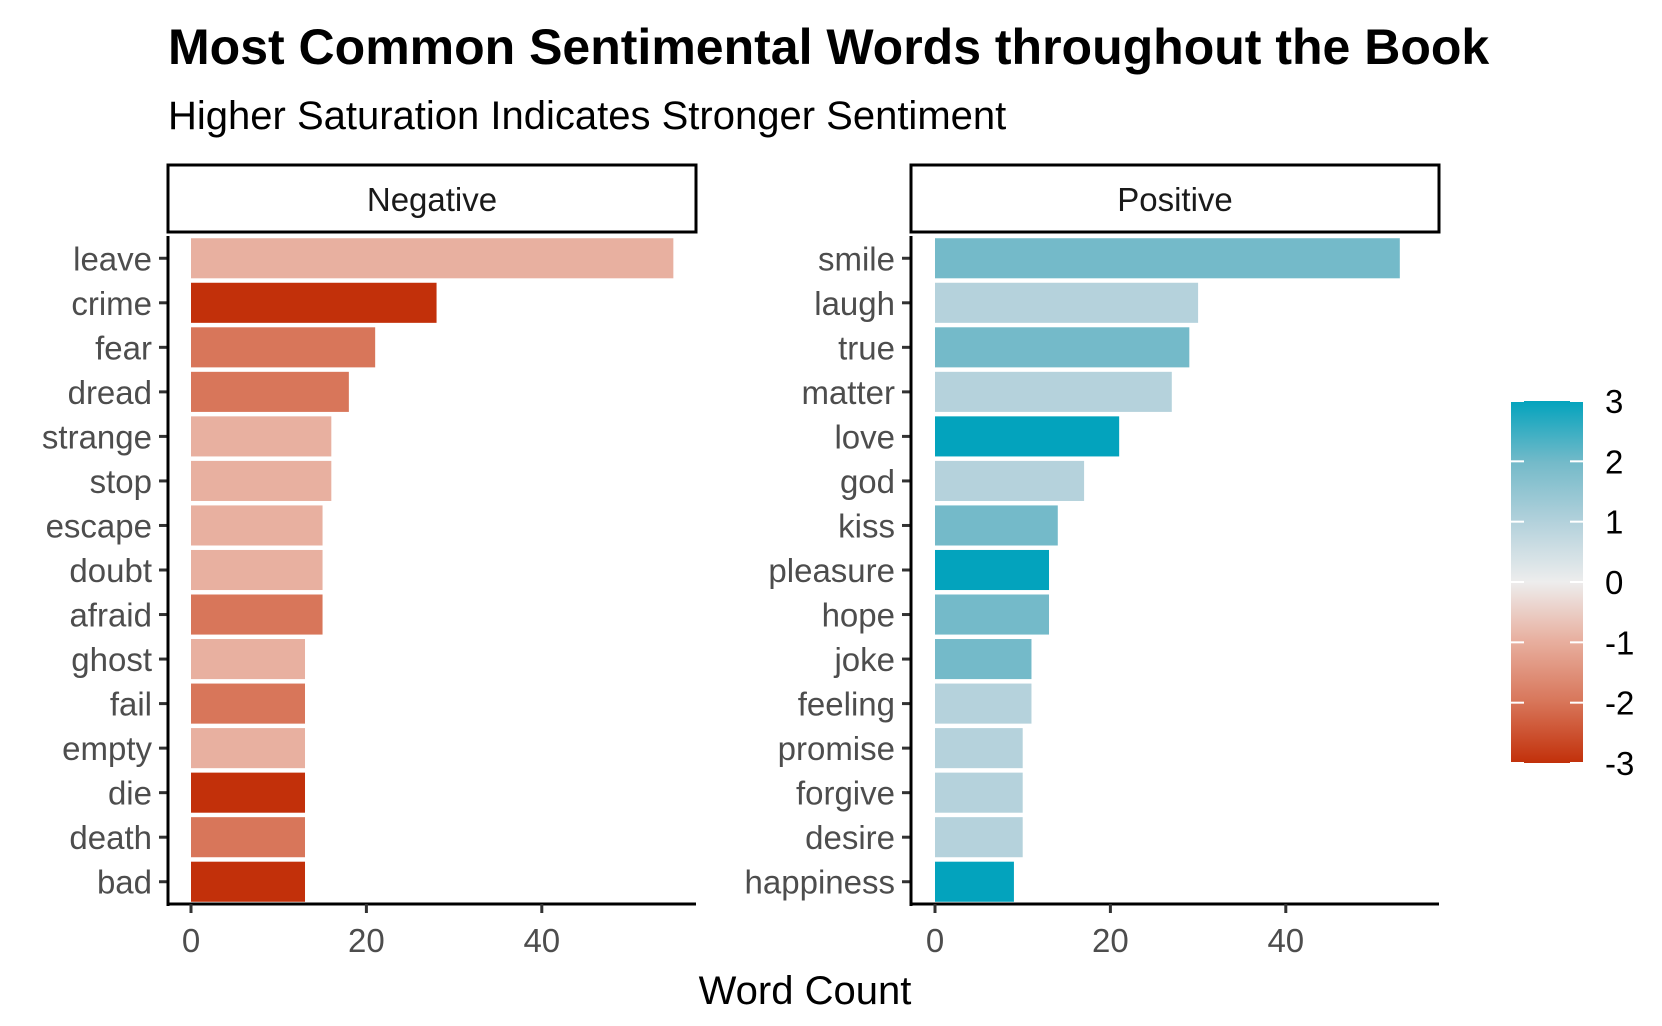 This screenshot has width=1662, height=1026. What do you see at coordinates (107, 748) in the screenshot?
I see `category-label-empty: empty` at bounding box center [107, 748].